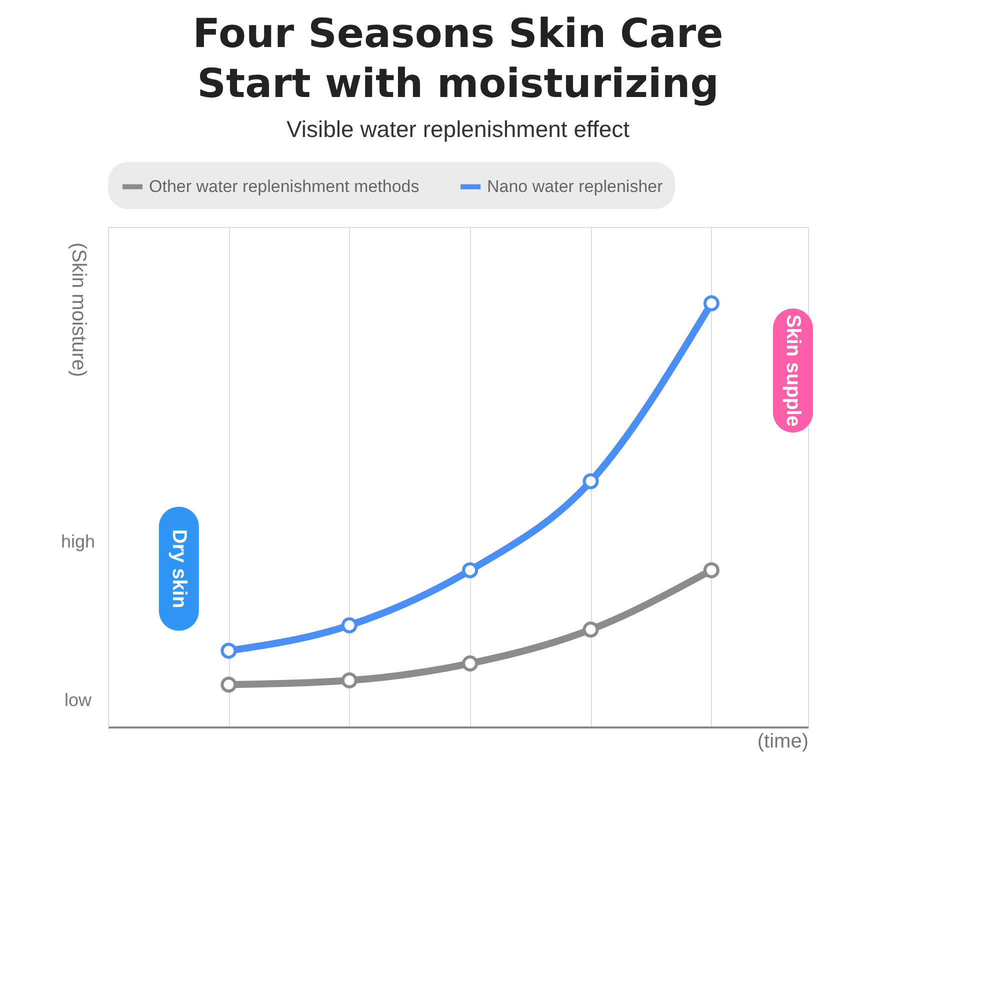 Image resolution: width=1000 pixels, height=1000 pixels. Describe the element at coordinates (458, 59) in the screenshot. I see `chart-title: Four Seasons Skin Care Start with moisturizing` at that location.